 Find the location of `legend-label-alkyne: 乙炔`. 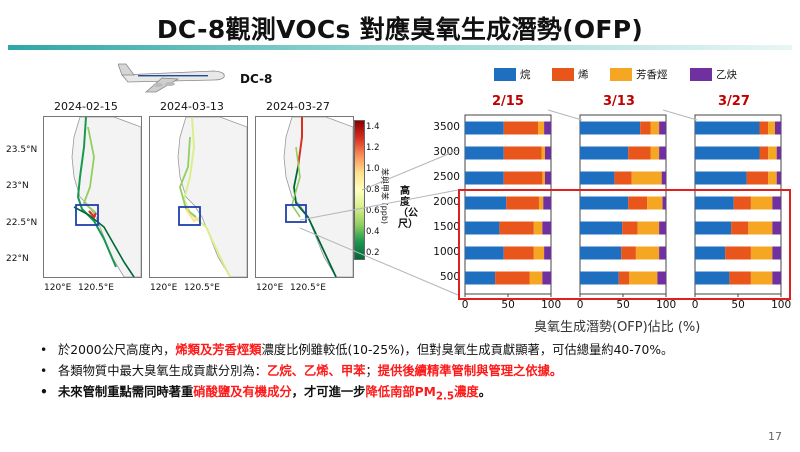

legend-label-alkyne: 乙炔 is located at coordinates (726, 74).